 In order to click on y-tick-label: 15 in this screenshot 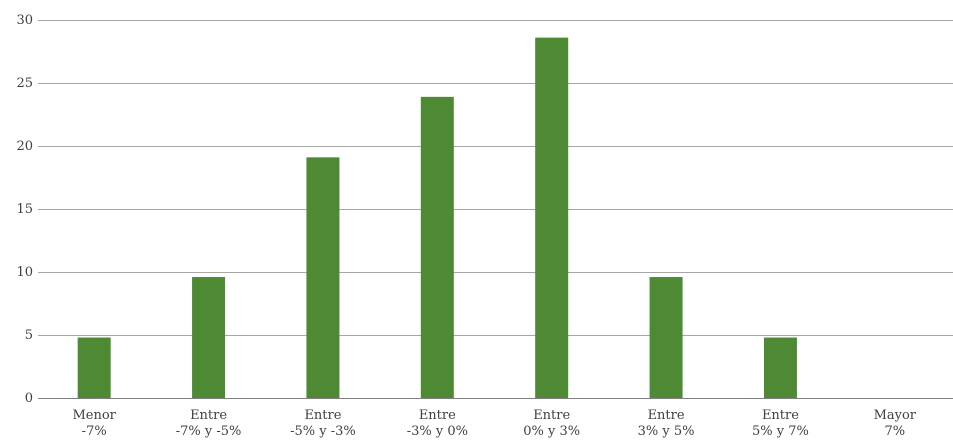, I will do `click(24, 209)`.